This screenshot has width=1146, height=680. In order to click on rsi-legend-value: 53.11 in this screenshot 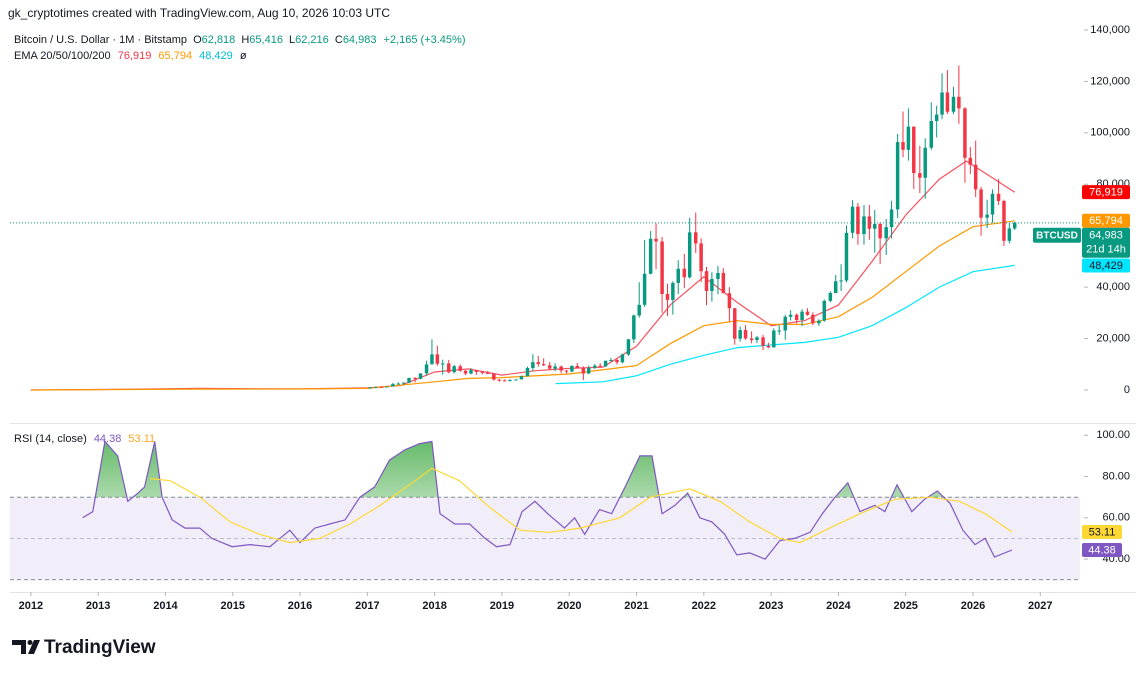, I will do `click(141, 439)`.